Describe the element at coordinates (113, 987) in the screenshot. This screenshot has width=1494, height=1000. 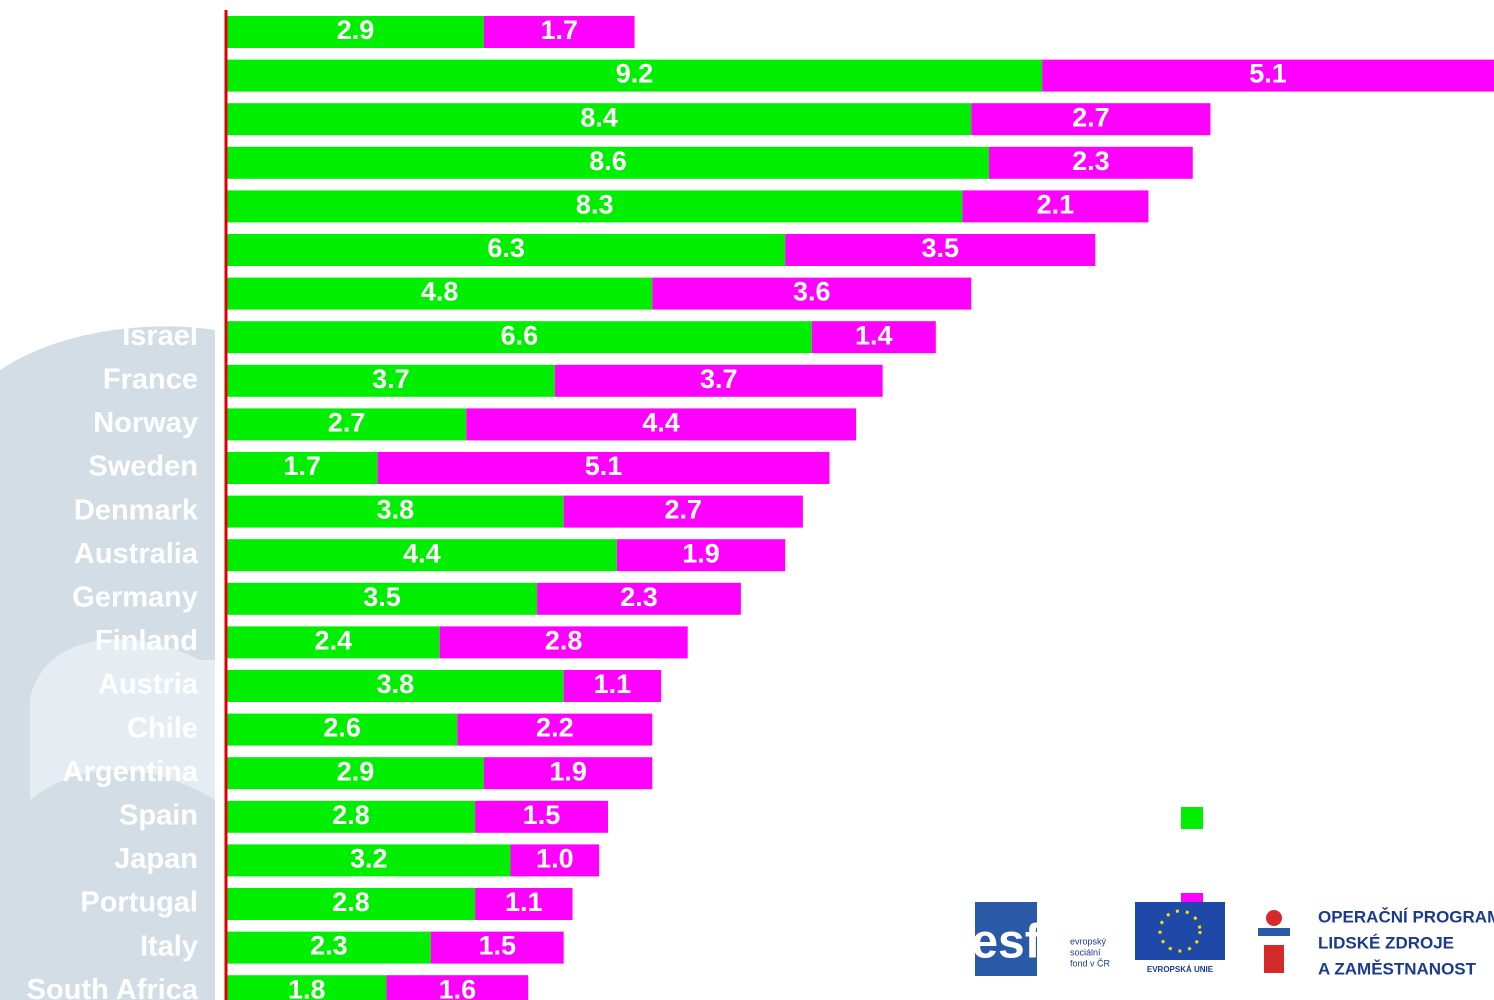
I see `y-tick-label: South Africa` at that location.